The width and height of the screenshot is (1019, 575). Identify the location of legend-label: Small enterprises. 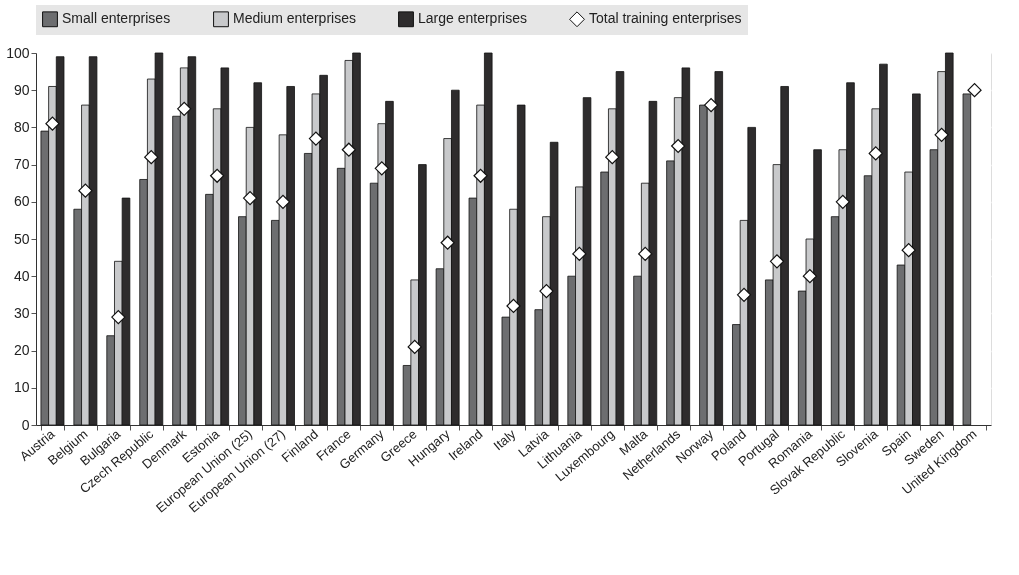
(116, 18).